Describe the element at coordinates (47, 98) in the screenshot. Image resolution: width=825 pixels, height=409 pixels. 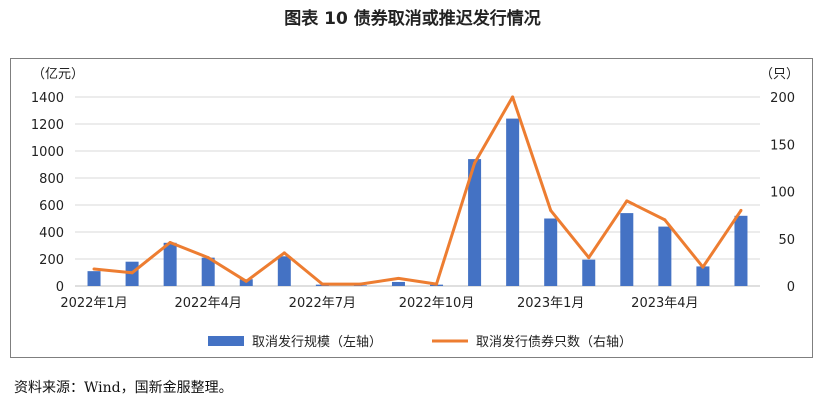
I see `left-tick-label: 1400` at that location.